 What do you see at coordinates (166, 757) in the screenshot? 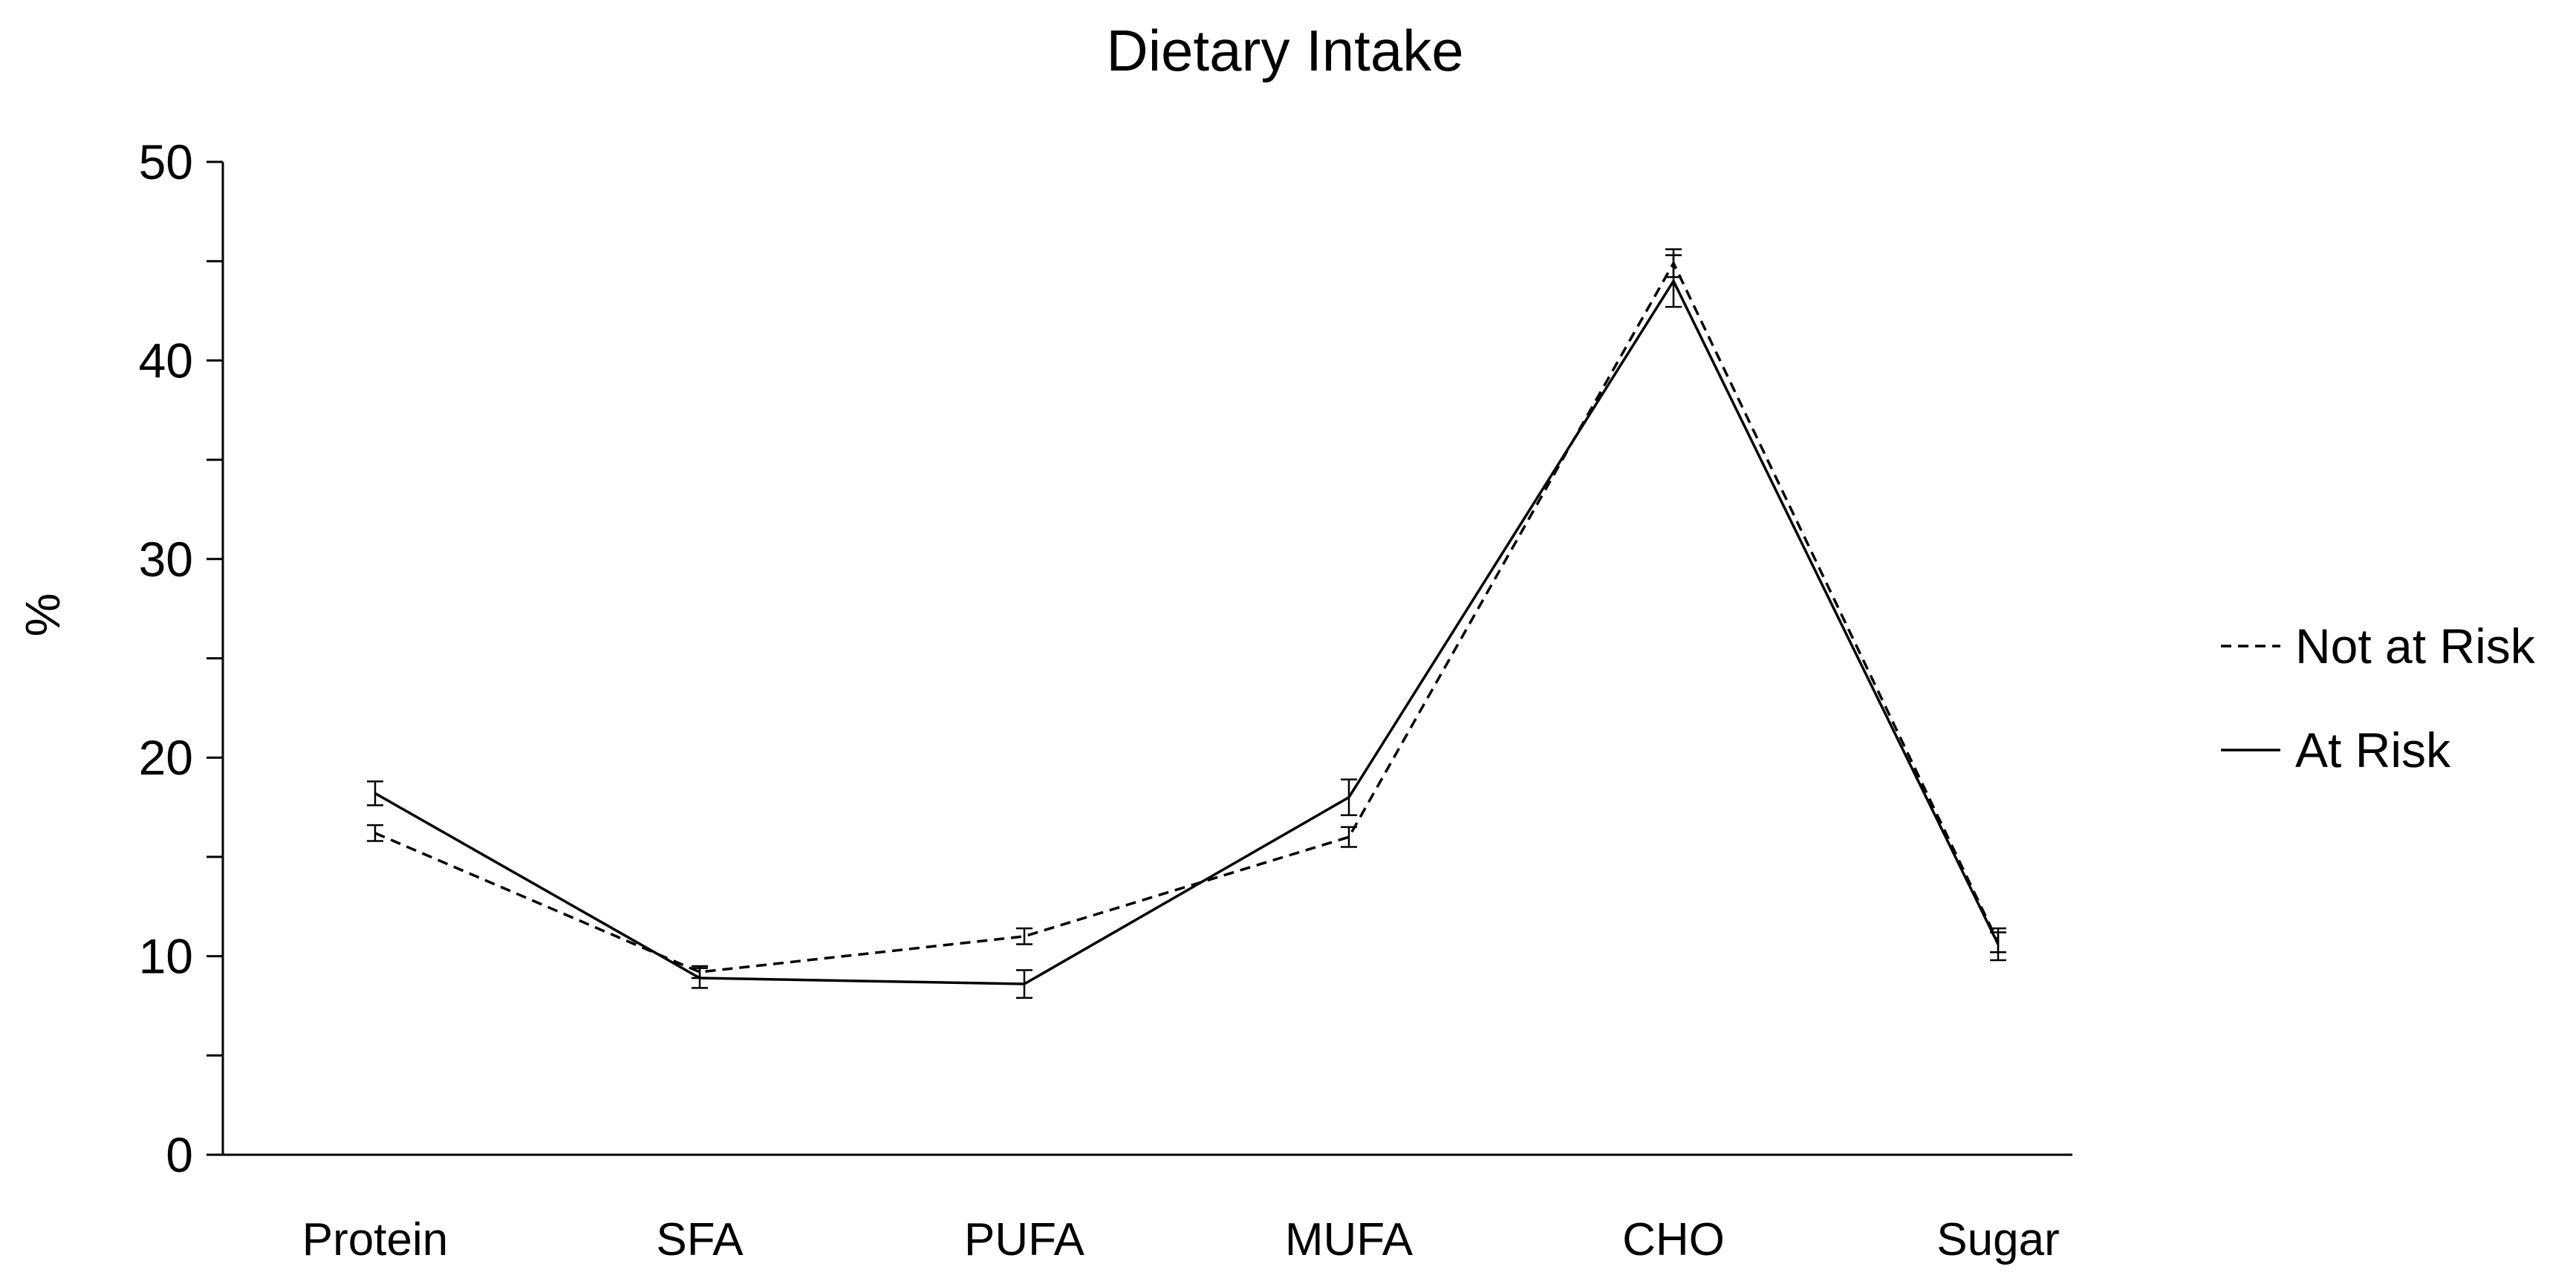
I see `y-tick-label: 20` at bounding box center [166, 757].